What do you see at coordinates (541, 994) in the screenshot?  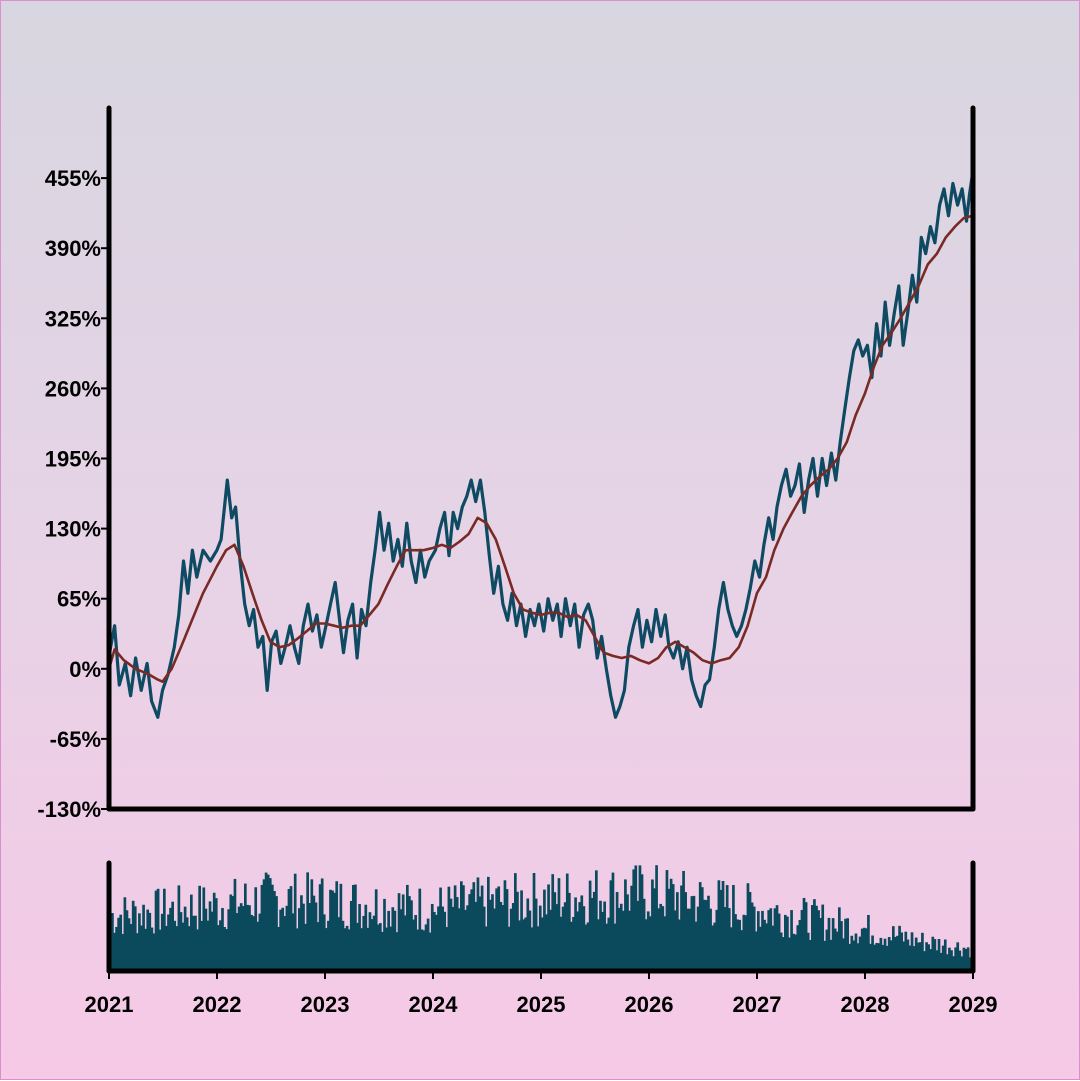 I see `x-axis-tick-labels: 2021 2022 2023 2024 2025 2026 2027 2028 2029` at bounding box center [541, 994].